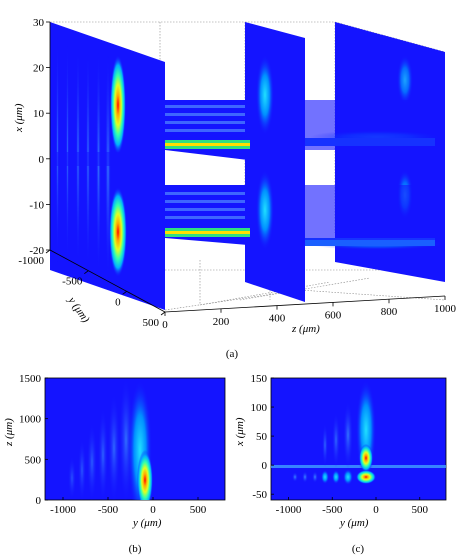  Describe the element at coordinates (305, 329) in the screenshot. I see `axis-z-label: z (μm)` at that location.